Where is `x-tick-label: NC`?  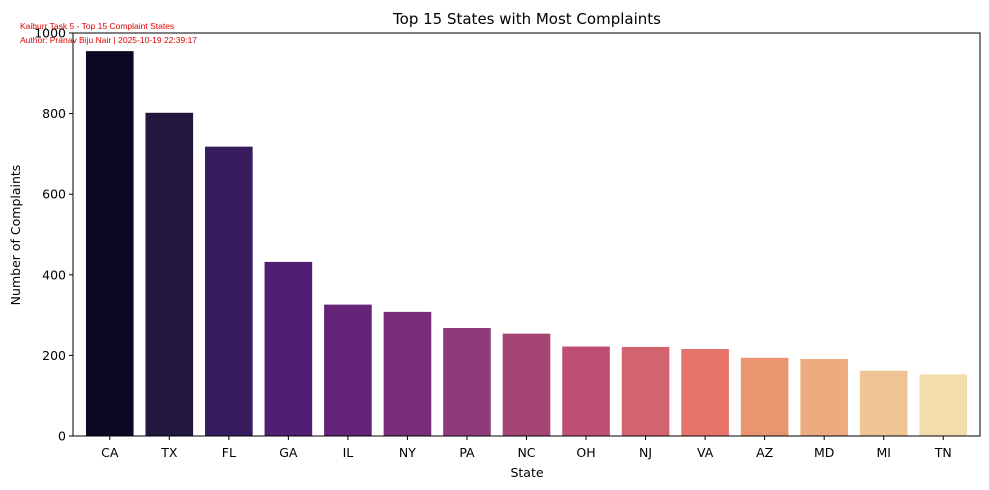
x-tick-label: NC is located at coordinates (526, 452).